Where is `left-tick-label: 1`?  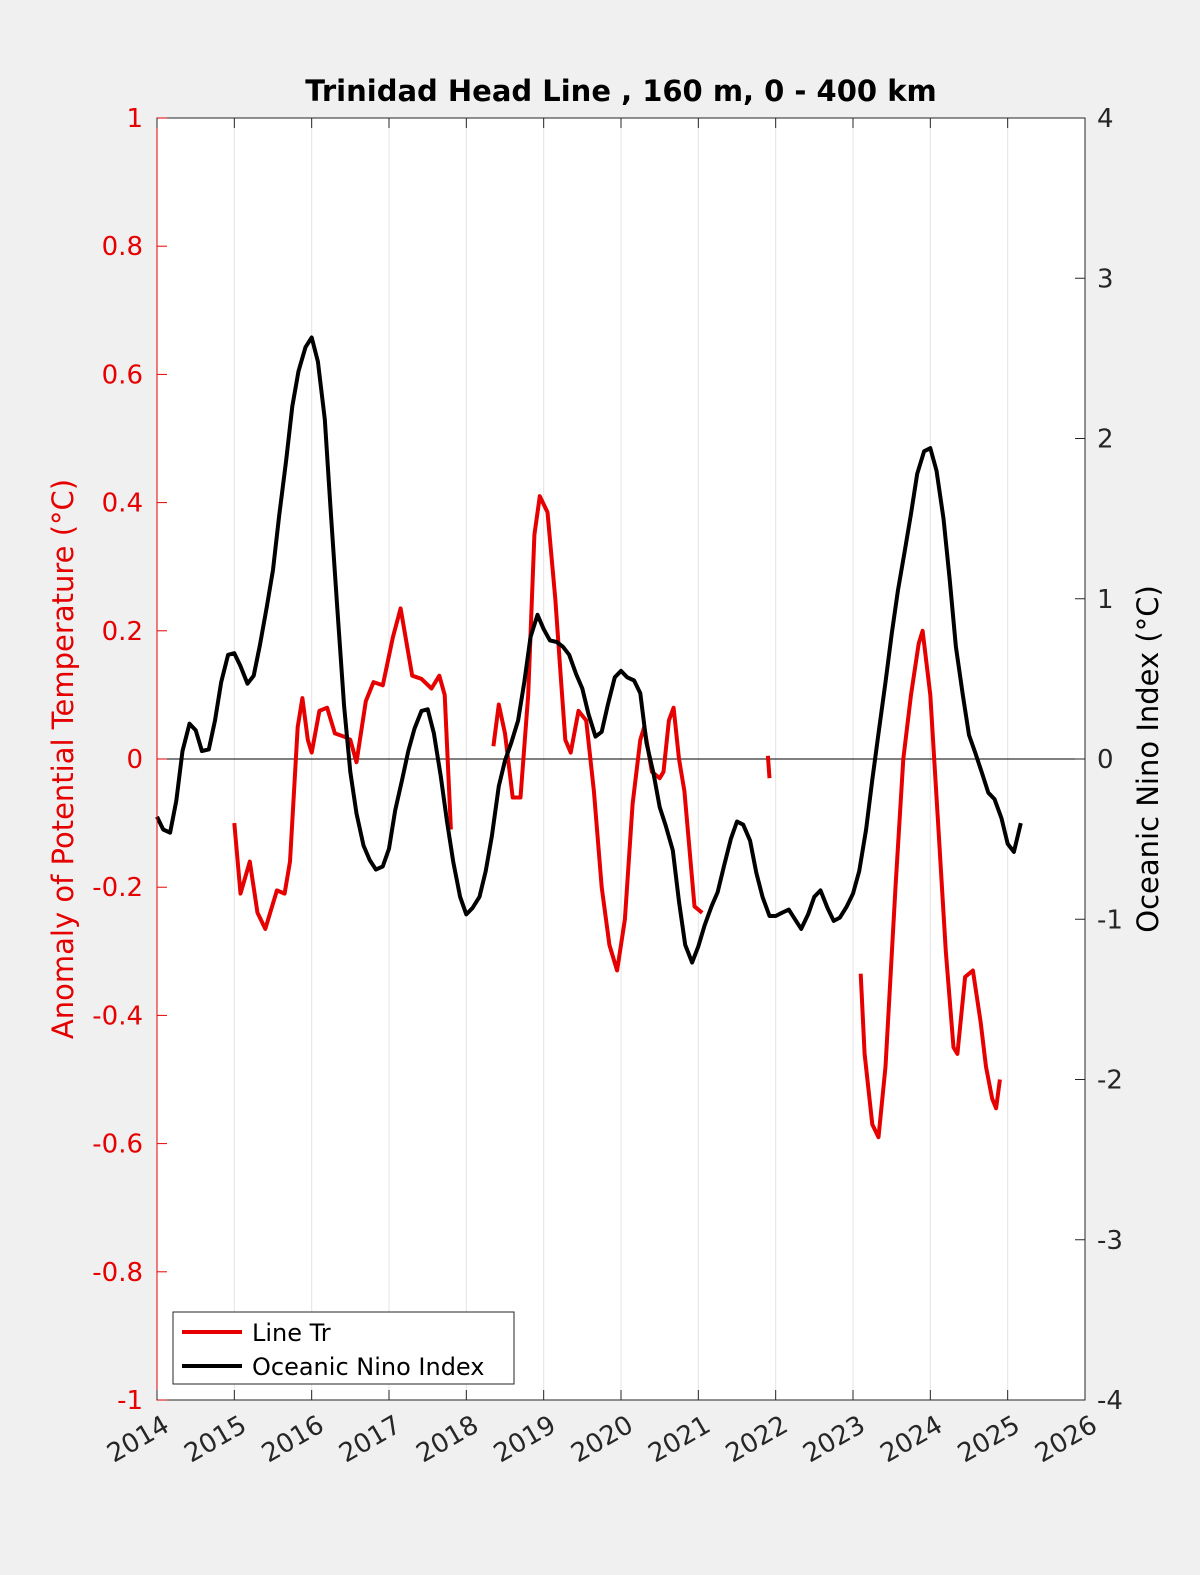 left-tick-label: 1 is located at coordinates (134, 119).